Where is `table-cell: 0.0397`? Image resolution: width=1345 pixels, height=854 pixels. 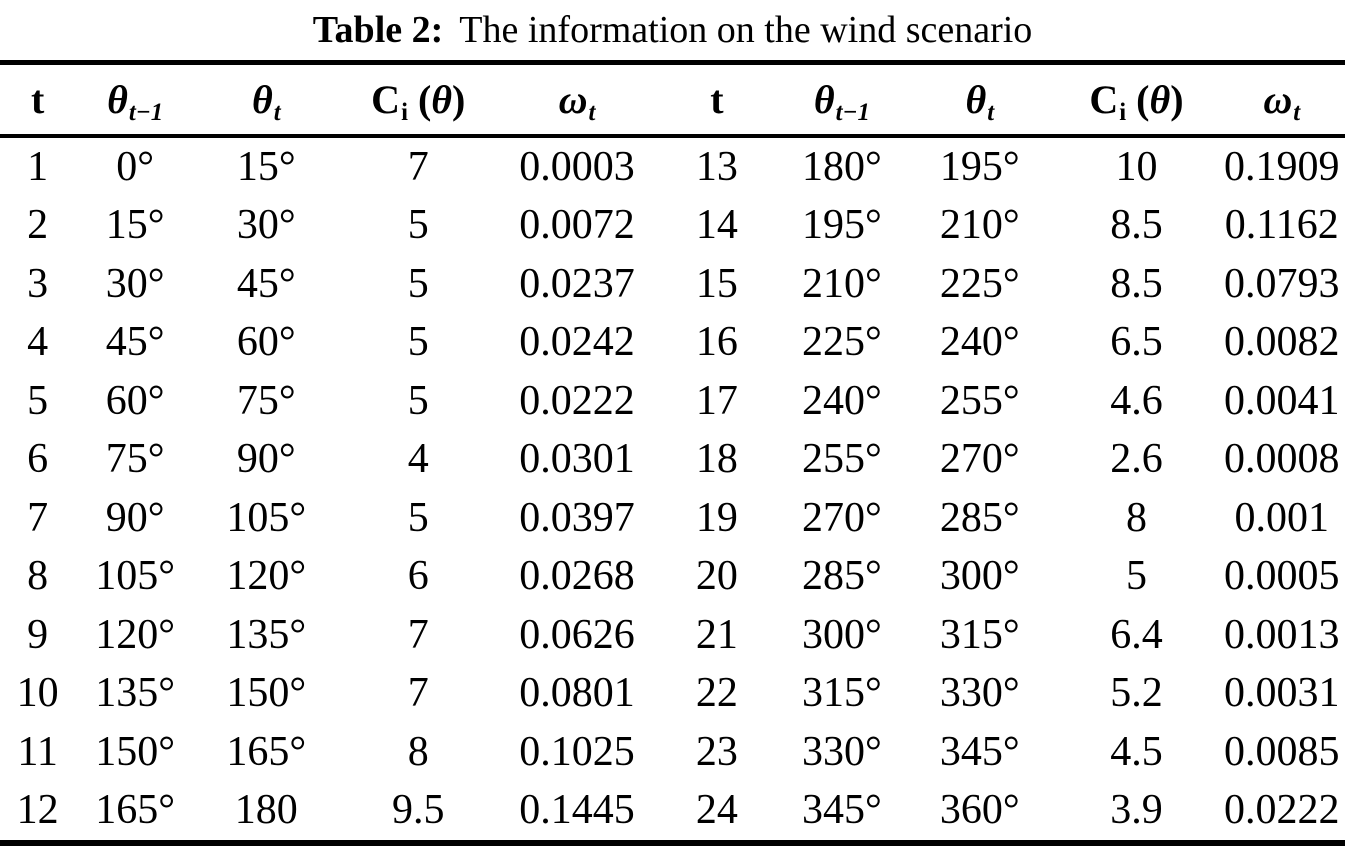
table-cell: 0.0397 is located at coordinates (577, 517).